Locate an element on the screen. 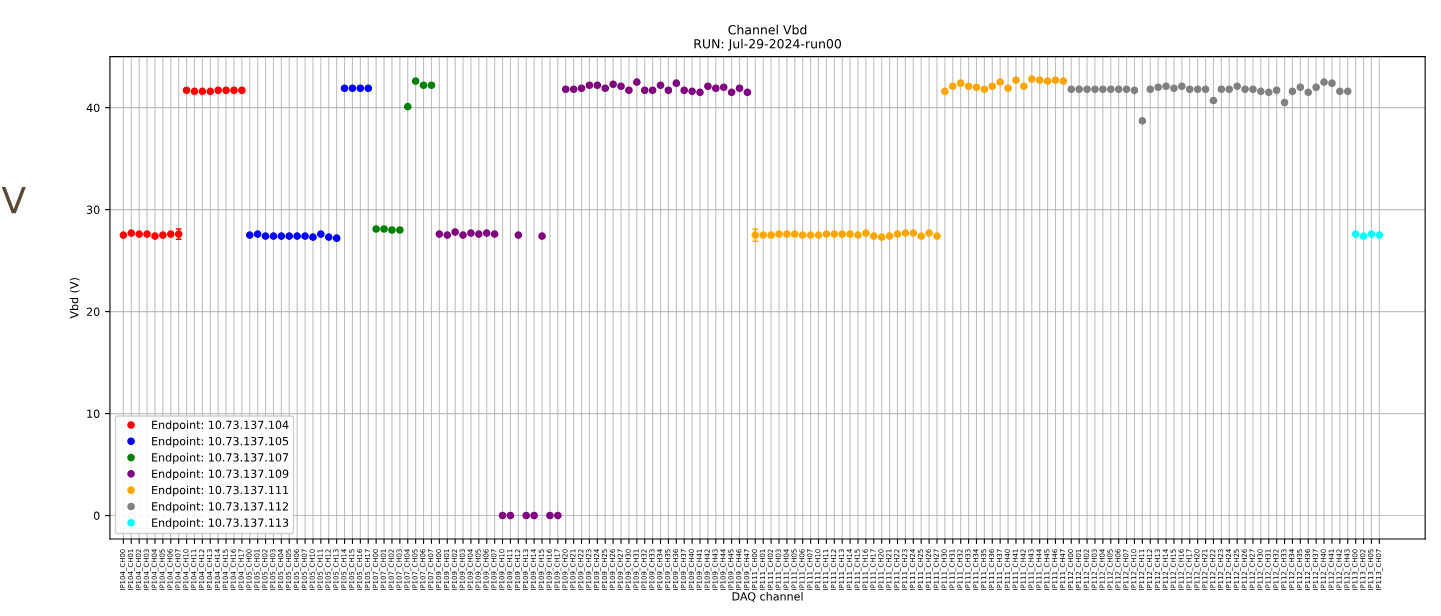 The image size is (1441, 616). y-tick-label: 20 is located at coordinates (93, 311).